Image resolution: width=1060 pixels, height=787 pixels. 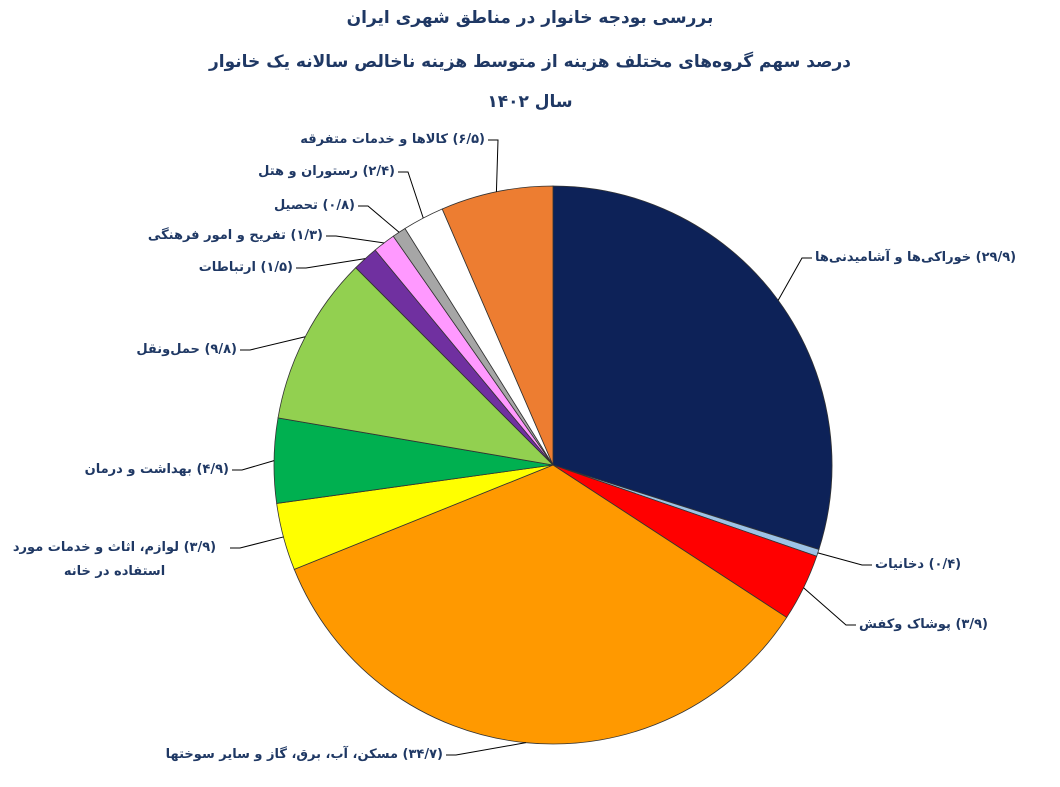 What do you see at coordinates (468, 139) in the screenshot?
I see `value-label: (۶/۵)` at bounding box center [468, 139].